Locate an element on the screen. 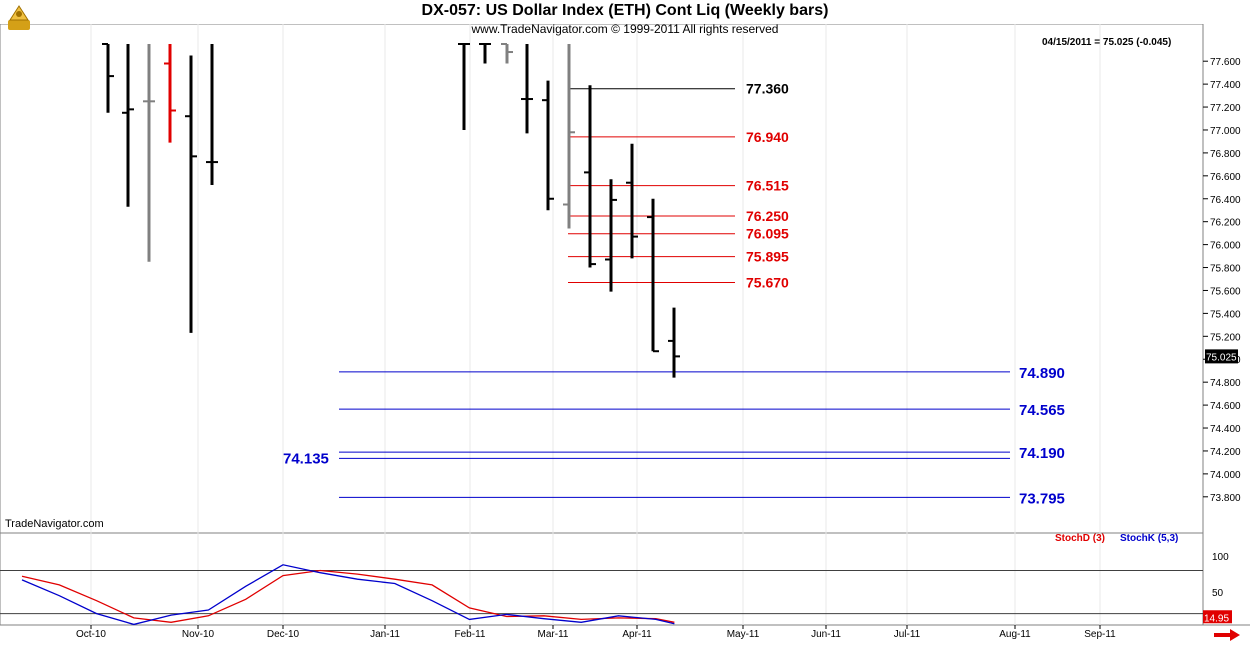 Image resolution: width=1250 pixels, height=648 pixels. stochd-line is located at coordinates (348, 596).